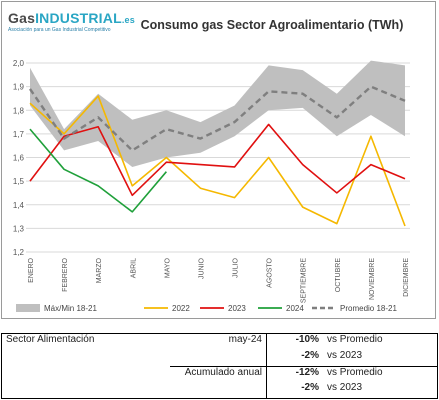  What do you see at coordinates (22, 18) in the screenshot?
I see `logo-gas: Gas` at bounding box center [22, 18].